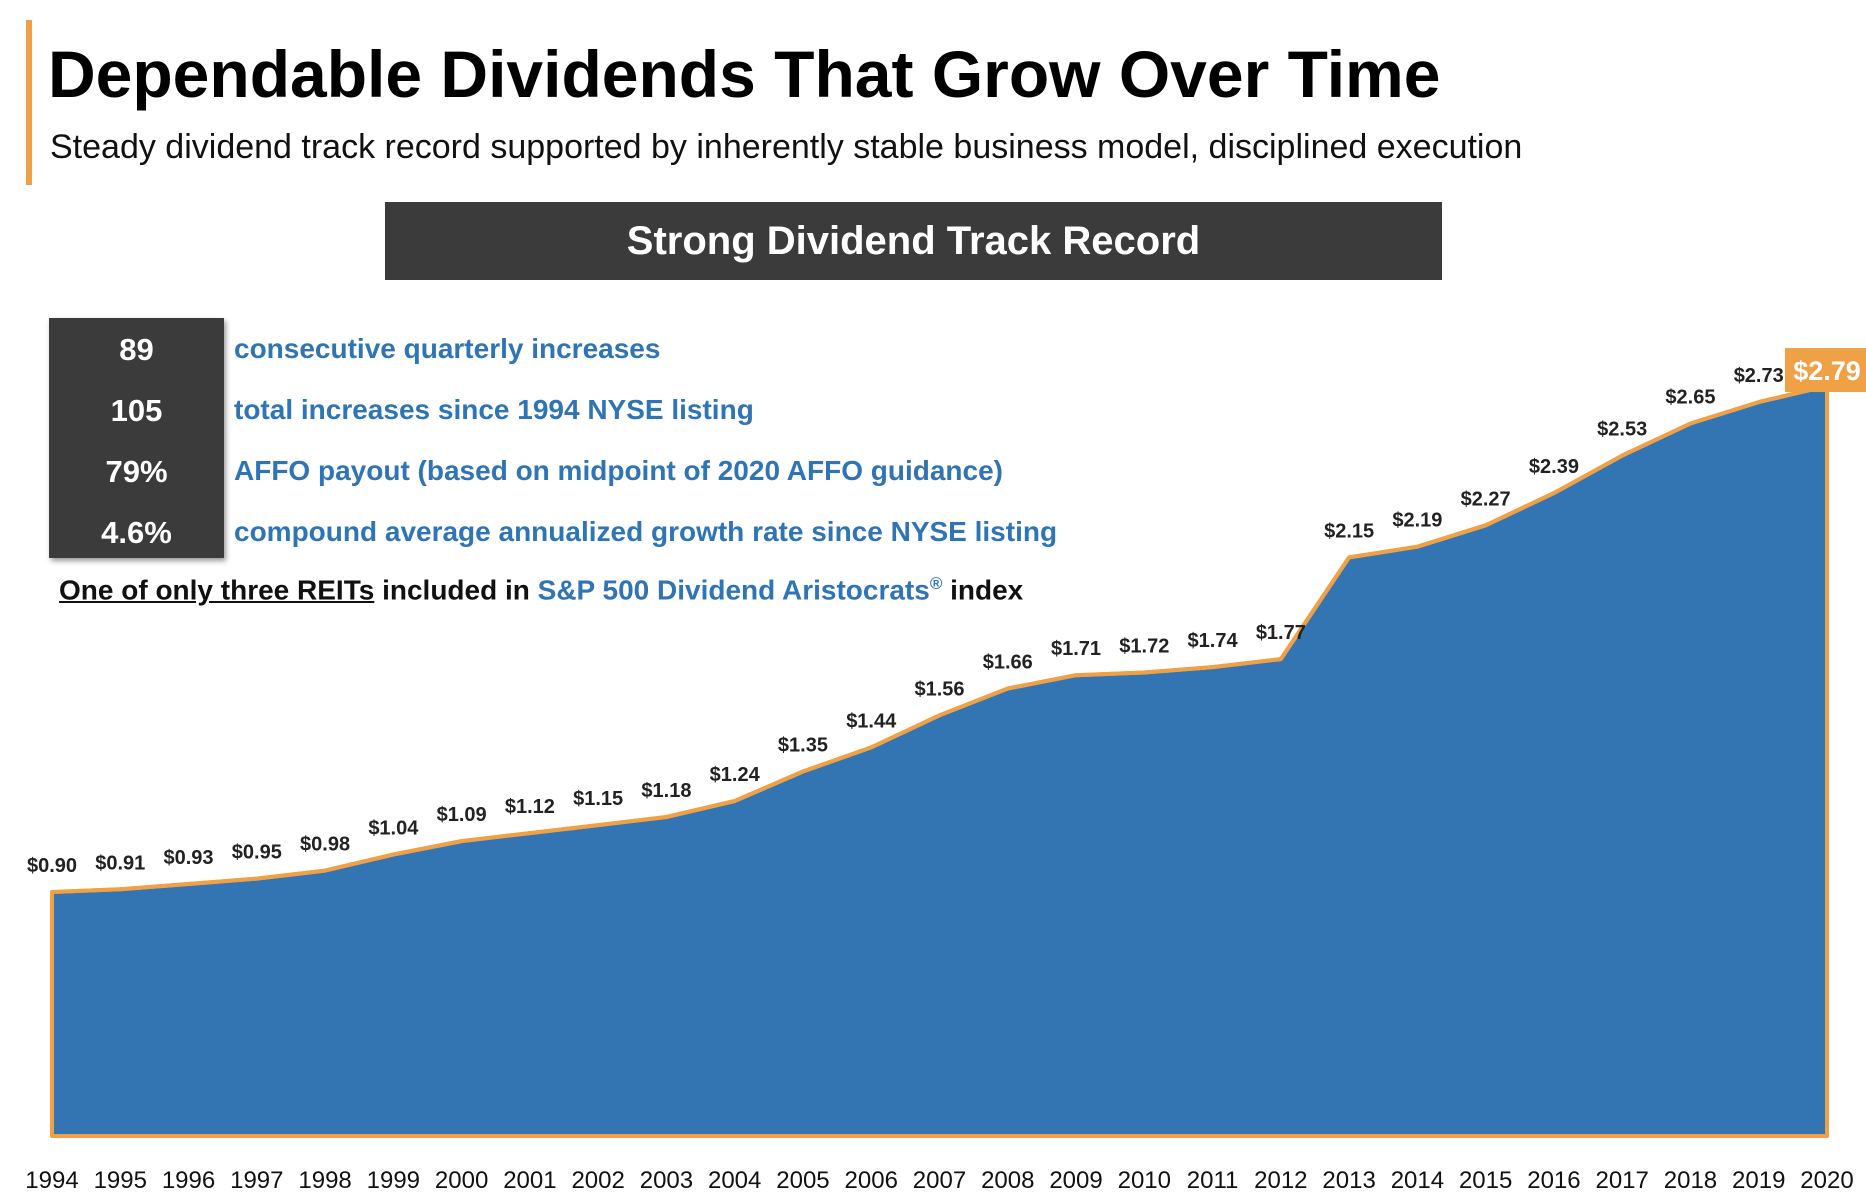 Image resolution: width=1866 pixels, height=1200 pixels. I want to click on data-label-2012: $1.77, so click(1281, 633).